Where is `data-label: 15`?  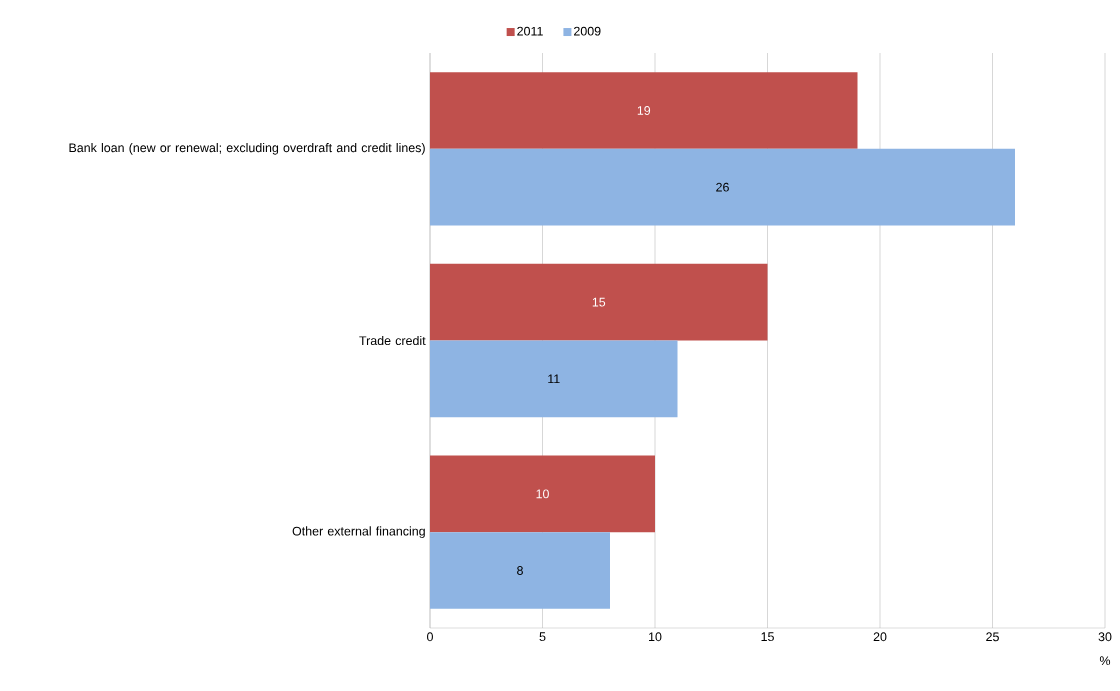 data-label: 15 is located at coordinates (599, 302).